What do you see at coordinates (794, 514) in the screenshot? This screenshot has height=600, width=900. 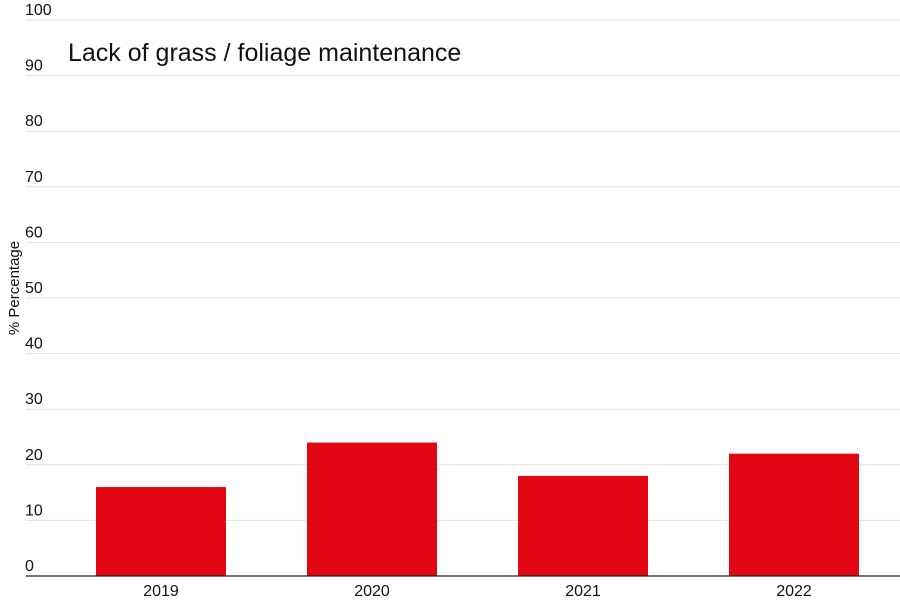 I see `bar-2022` at bounding box center [794, 514].